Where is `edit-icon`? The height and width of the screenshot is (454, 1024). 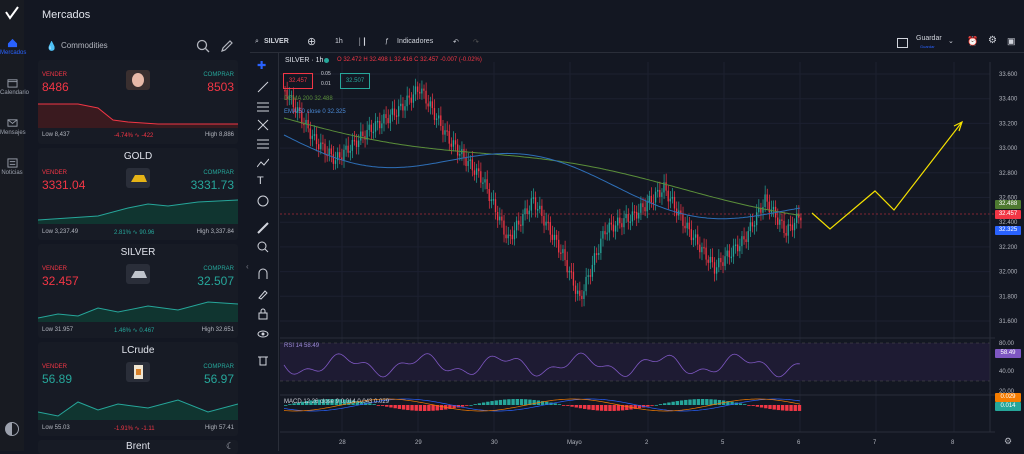 edit-icon is located at coordinates (227, 46).